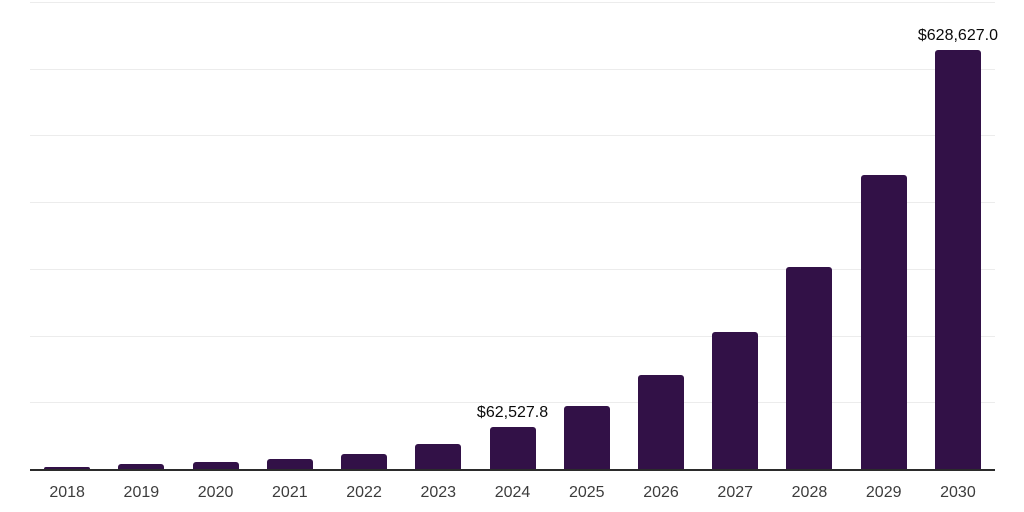  I want to click on x-tick-label-2019: 2019, so click(141, 492).